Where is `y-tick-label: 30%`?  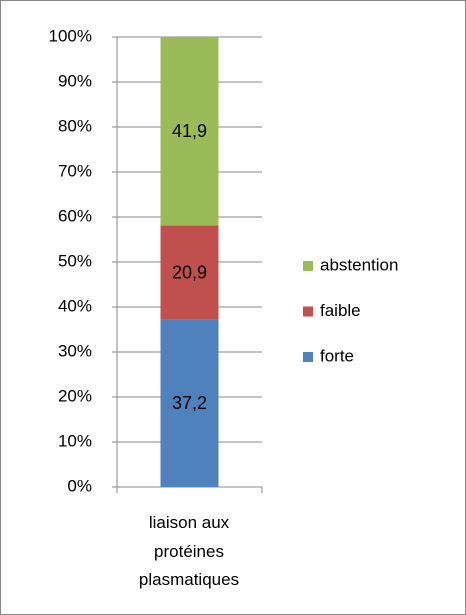
y-tick-label: 30% is located at coordinates (75, 350).